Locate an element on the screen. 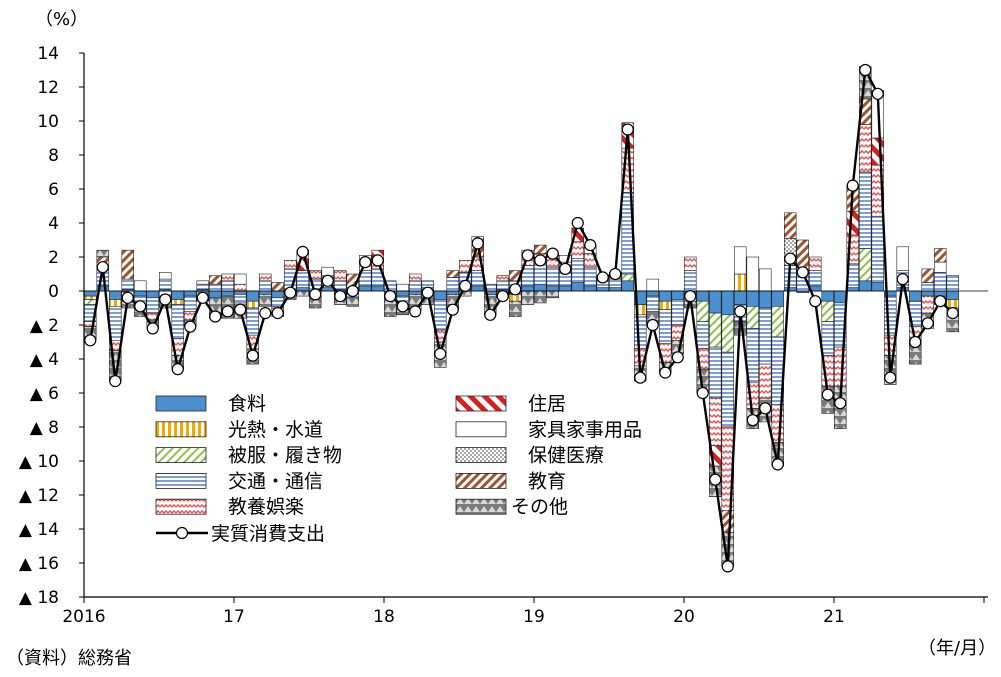 This screenshot has width=1001, height=677. x-tick-label: 18 is located at coordinates (384, 617).